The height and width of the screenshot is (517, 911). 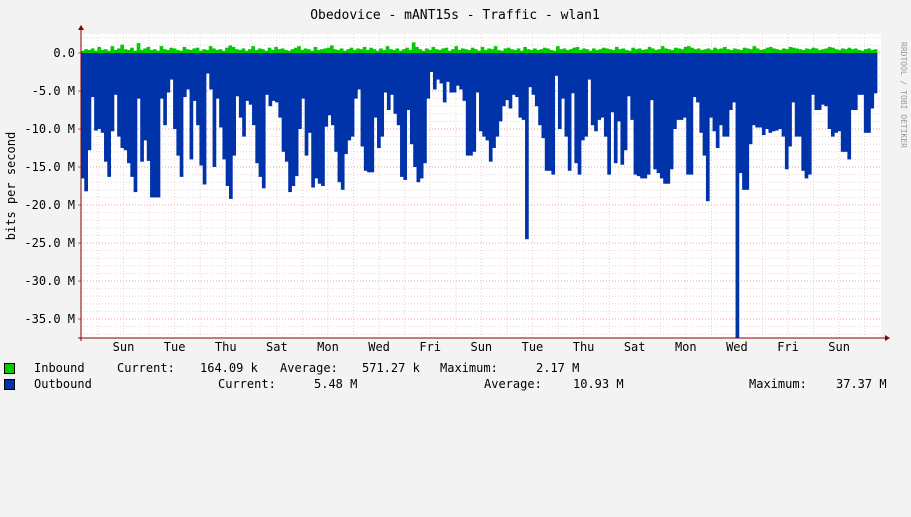 I want to click on outbound-current: 5.48 M, so click(x=336, y=384).